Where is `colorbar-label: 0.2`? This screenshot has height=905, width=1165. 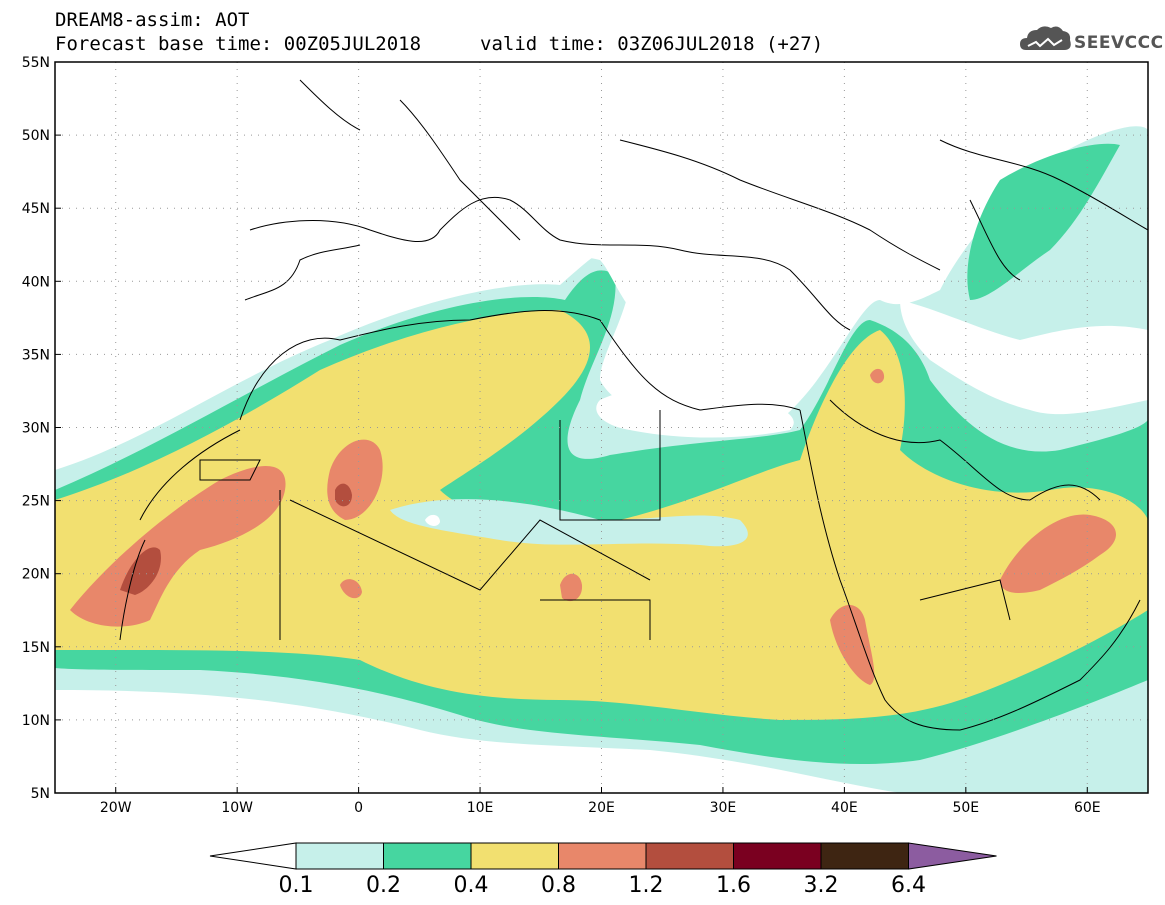
colorbar-label: 0.2 is located at coordinates (383, 885).